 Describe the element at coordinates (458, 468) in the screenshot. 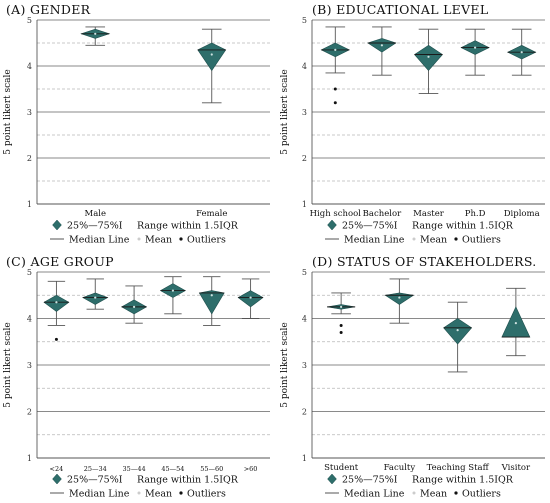

I see `category-label: Teaching Staff` at that location.